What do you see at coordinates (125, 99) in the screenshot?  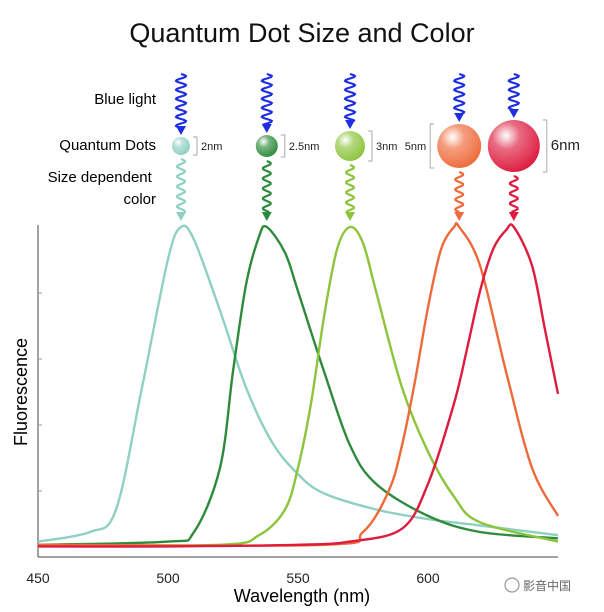 I see `row-label-blue-light: Blue light` at bounding box center [125, 99].